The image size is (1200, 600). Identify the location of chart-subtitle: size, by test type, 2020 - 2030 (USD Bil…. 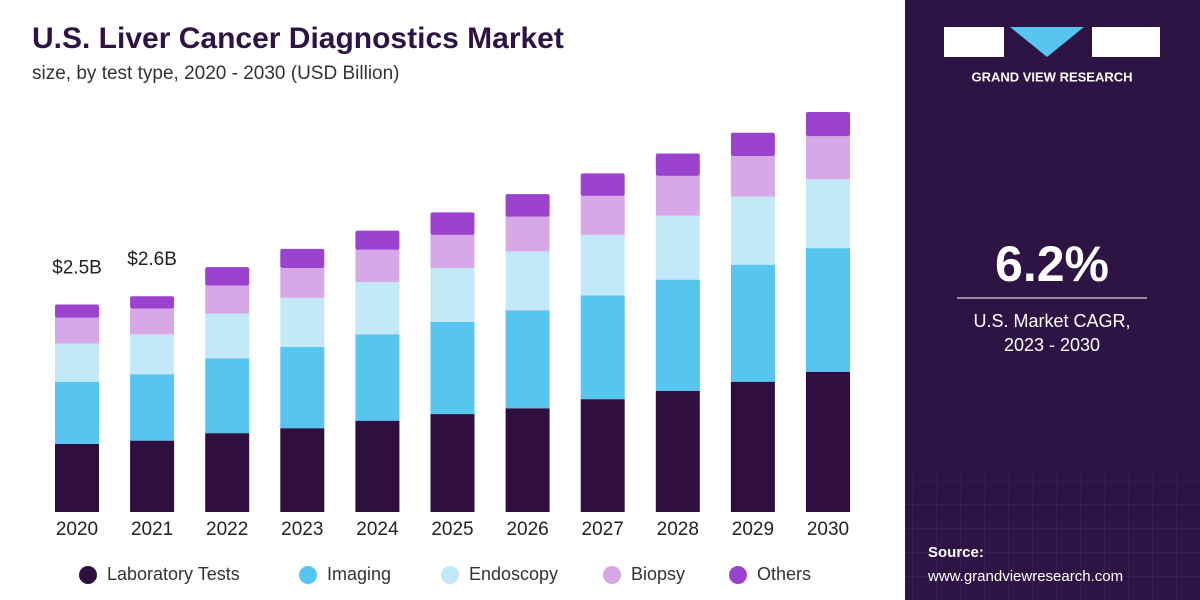
(216, 73).